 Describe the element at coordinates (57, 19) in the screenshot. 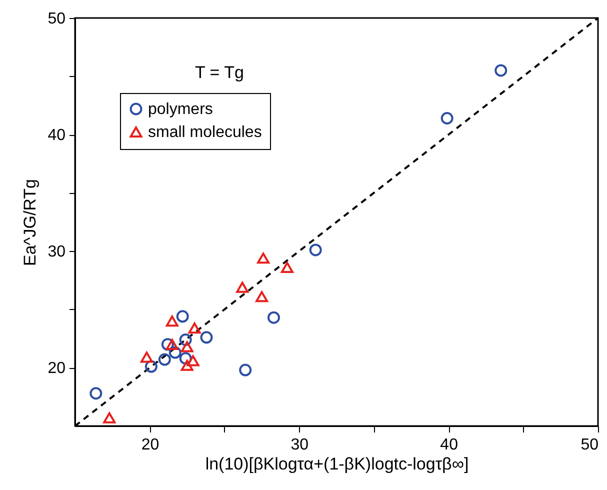

I see `y-tick-label: 50` at that location.